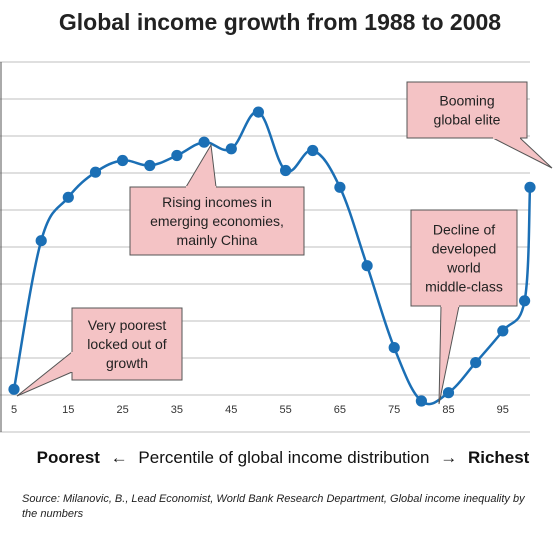  What do you see at coordinates (467, 120) in the screenshot?
I see `callout-text-line: global elite` at bounding box center [467, 120].